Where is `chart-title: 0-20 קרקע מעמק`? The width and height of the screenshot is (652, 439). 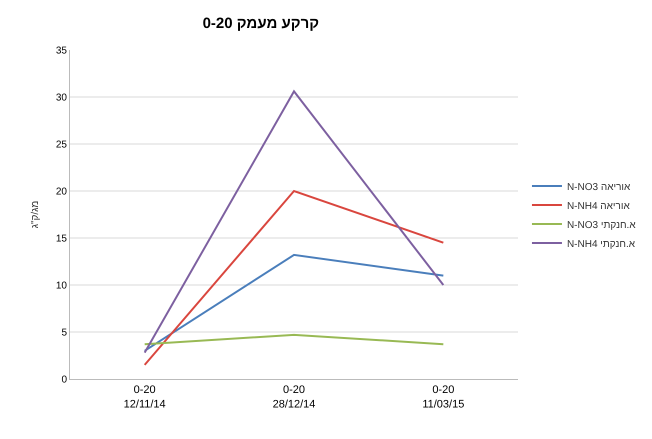 chart-title: 0-20 קרקע מעמק is located at coordinates (261, 23).